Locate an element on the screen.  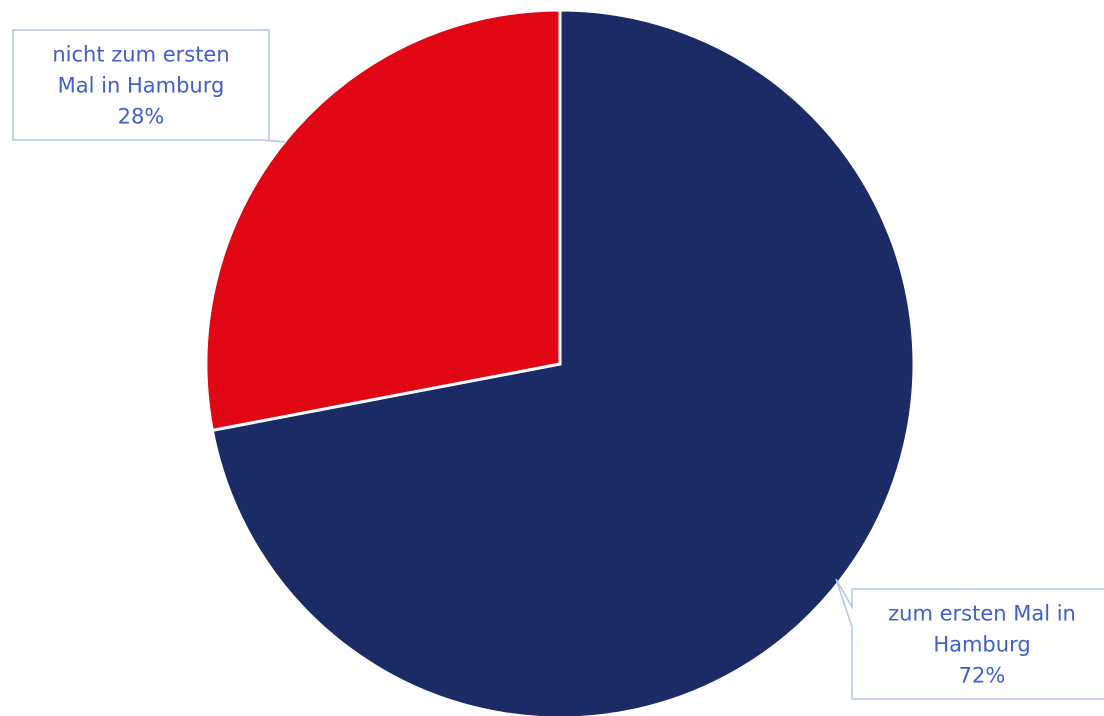
slice-value-label-1: 28% is located at coordinates (141, 117).